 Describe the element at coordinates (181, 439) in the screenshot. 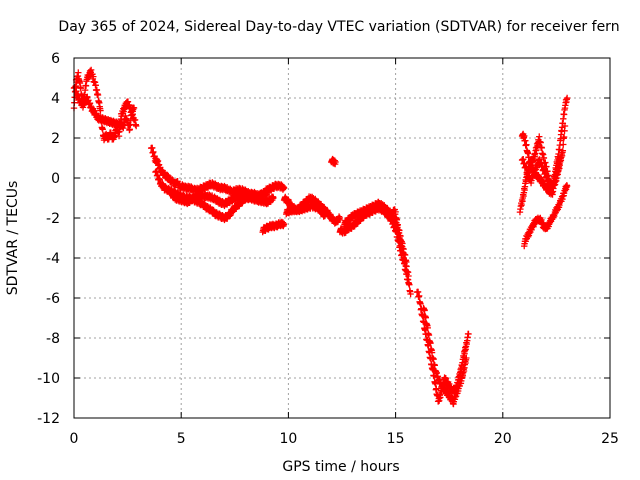

I see `x-tick-label: 5` at that location.